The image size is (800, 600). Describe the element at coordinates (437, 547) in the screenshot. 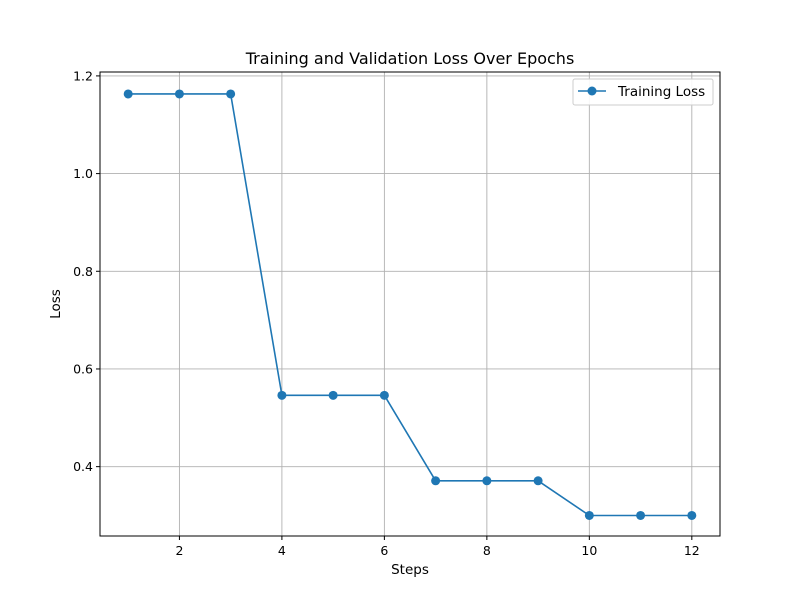

I see `x-axis-ticks: 2 4 6 8 10 12` at that location.